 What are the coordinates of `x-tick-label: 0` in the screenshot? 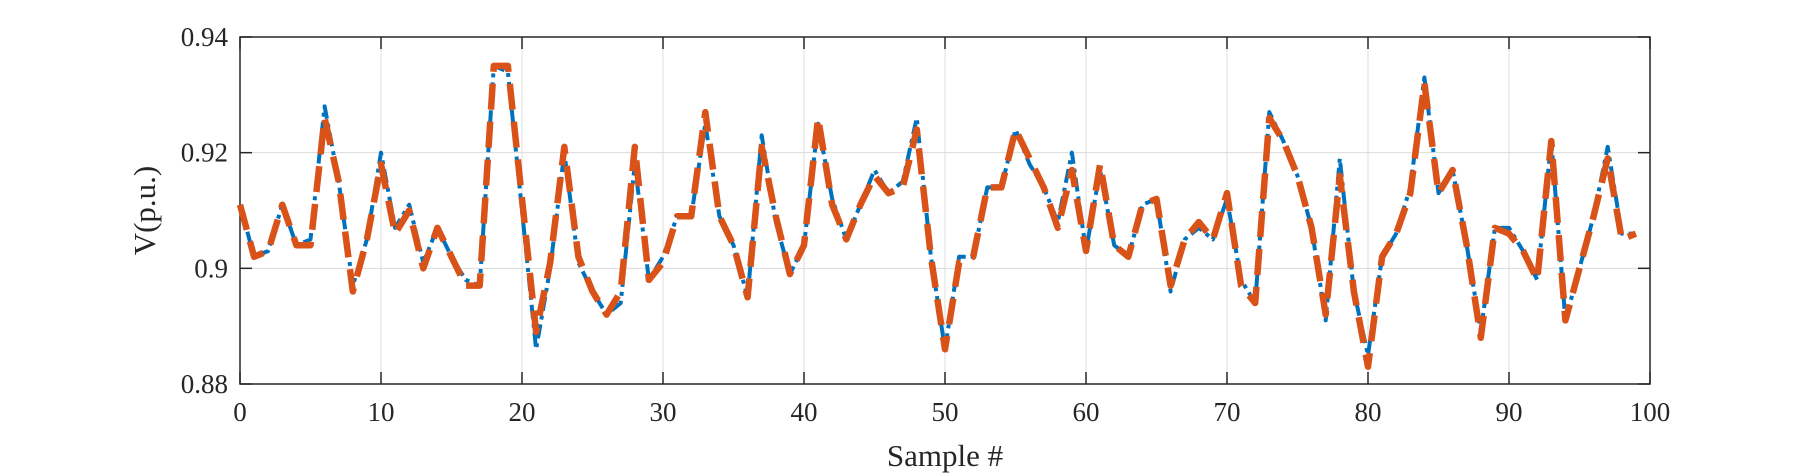 It's located at (240, 412).